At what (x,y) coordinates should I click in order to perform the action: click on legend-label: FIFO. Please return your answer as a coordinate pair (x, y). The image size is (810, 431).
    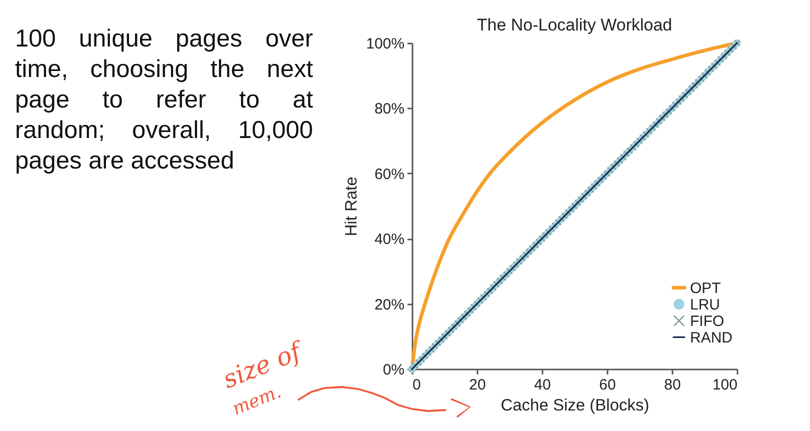
    Looking at the image, I should click on (707, 321).